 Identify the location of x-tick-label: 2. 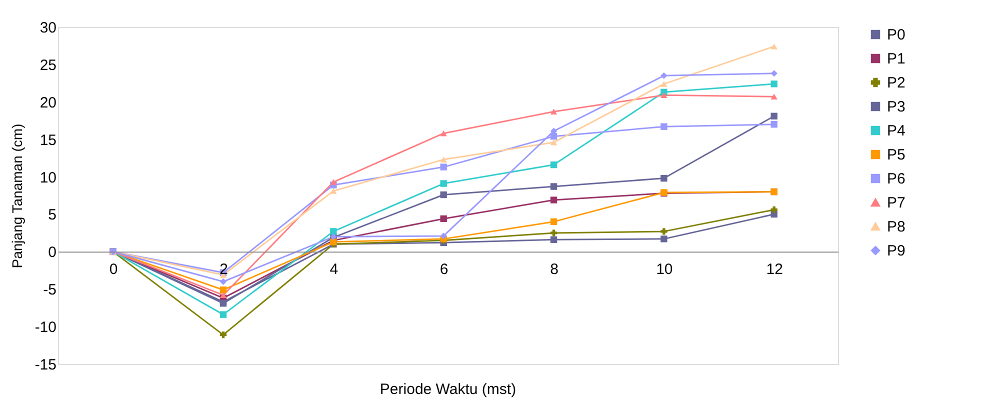
(224, 269).